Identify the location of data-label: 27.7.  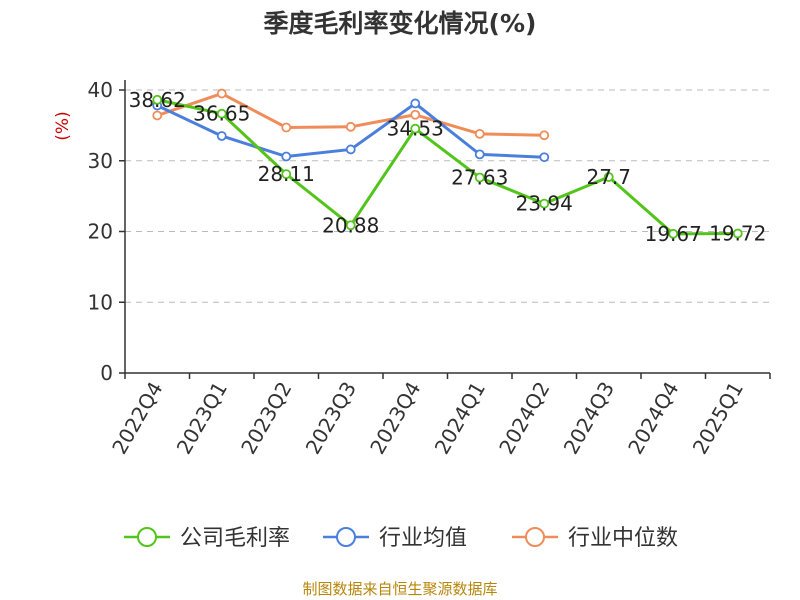
(608, 177).